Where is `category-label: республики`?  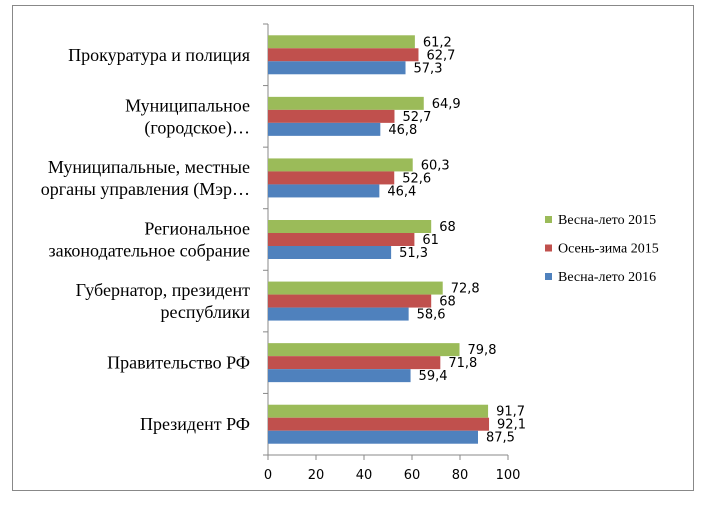 category-label: республики is located at coordinates (205, 312).